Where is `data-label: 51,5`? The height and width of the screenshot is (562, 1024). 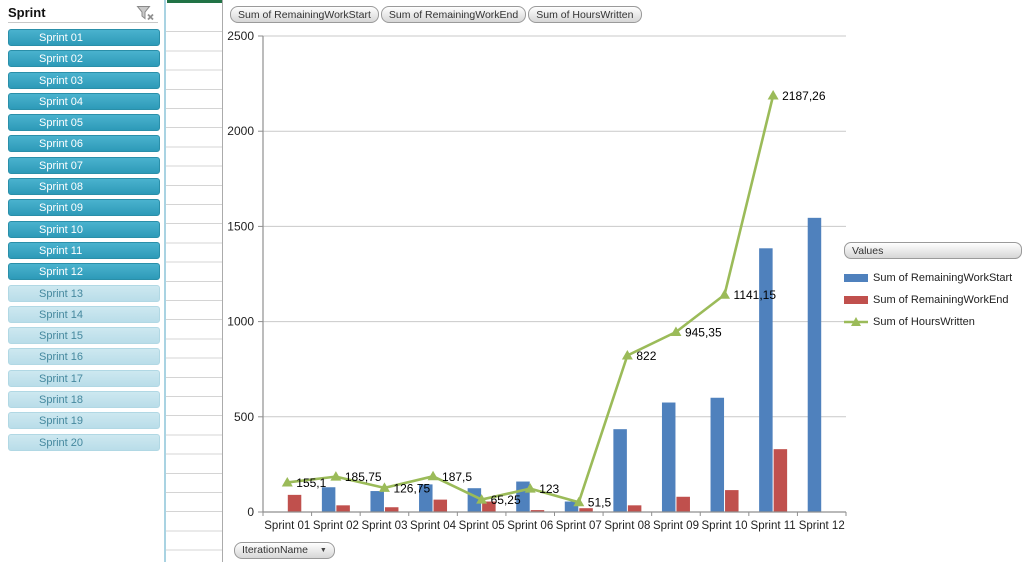 data-label: 51,5 is located at coordinates (600, 503).